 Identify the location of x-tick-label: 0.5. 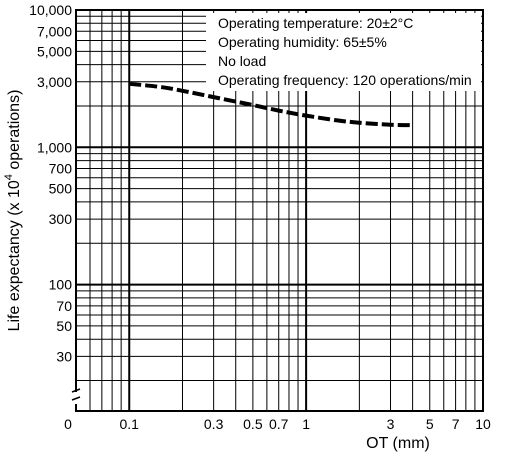
(253, 424).